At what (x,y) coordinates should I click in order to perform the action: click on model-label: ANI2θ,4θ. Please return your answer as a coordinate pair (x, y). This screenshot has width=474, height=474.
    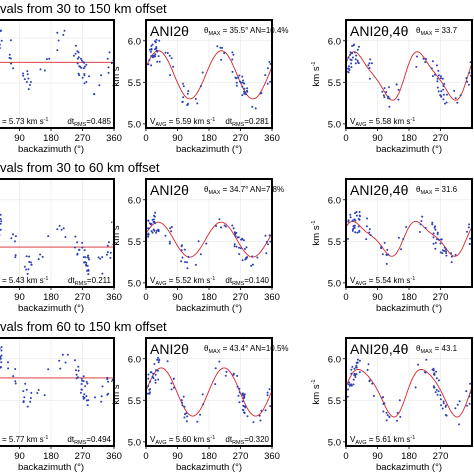
    Looking at the image, I should click on (379, 190).